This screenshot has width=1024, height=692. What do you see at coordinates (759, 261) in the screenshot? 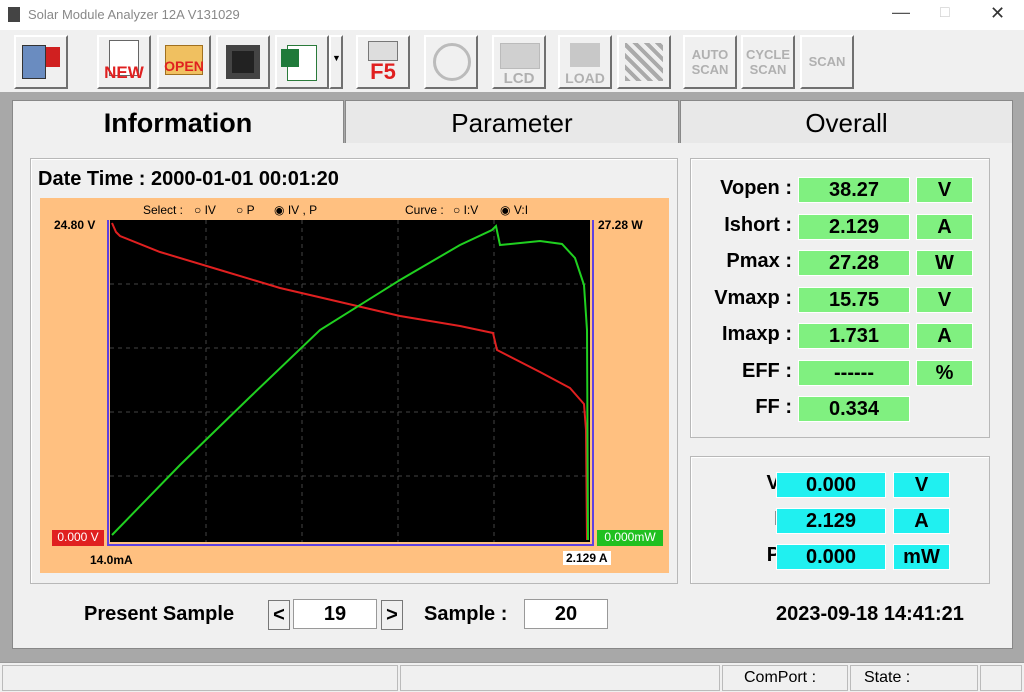
I see `row-label: Pmax :` at bounding box center [759, 261].